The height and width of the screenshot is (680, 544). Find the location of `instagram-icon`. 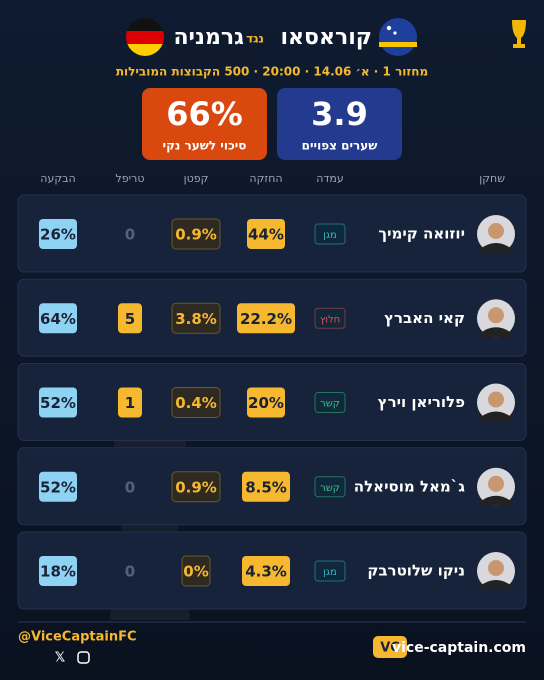

instagram-icon is located at coordinates (83, 657).